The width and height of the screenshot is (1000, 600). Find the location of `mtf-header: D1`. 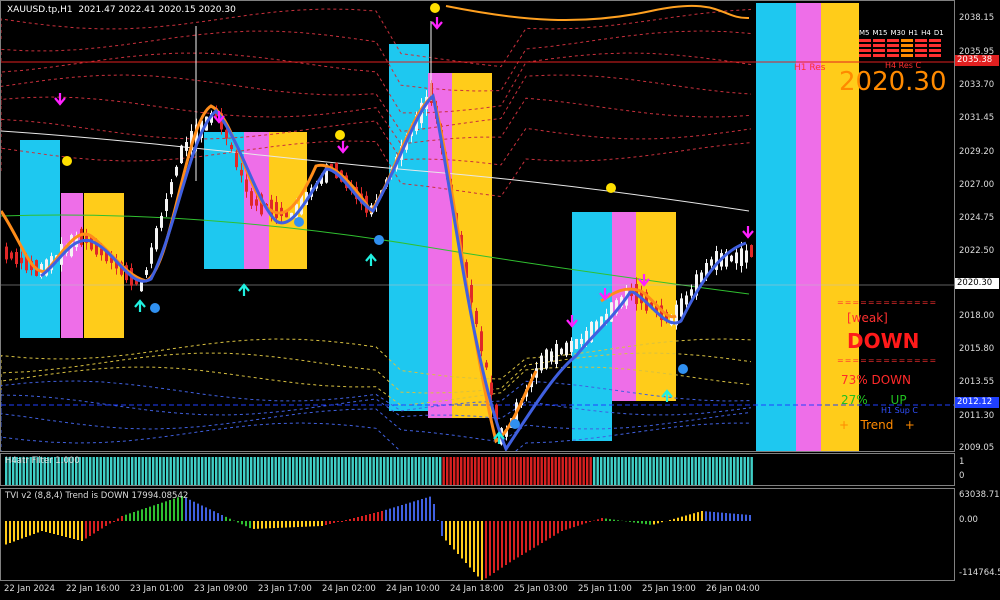

mtf-header: D1 is located at coordinates (938, 33).